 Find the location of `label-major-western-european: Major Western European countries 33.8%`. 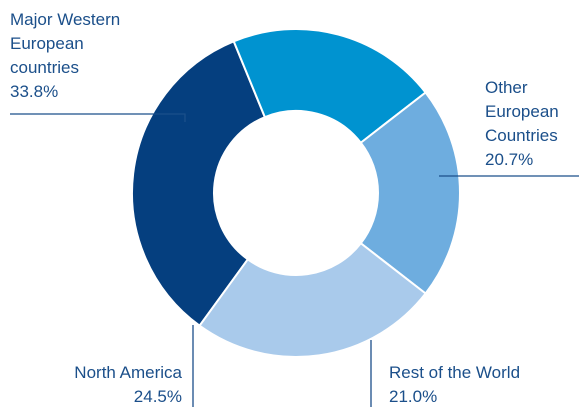

label-major-western-european: Major Western European countries 33.8% is located at coordinates (65, 56).